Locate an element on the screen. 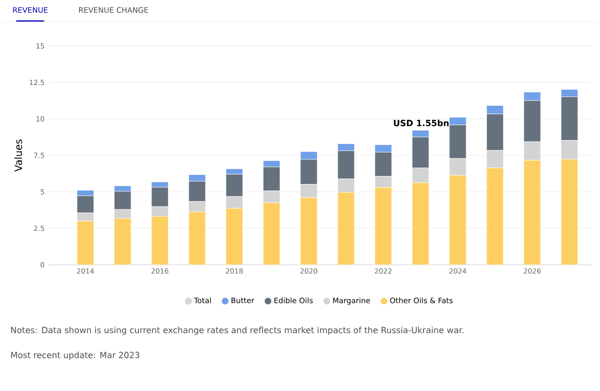 This screenshot has height=391, width=600. y-axis-title: Values is located at coordinates (18, 156).